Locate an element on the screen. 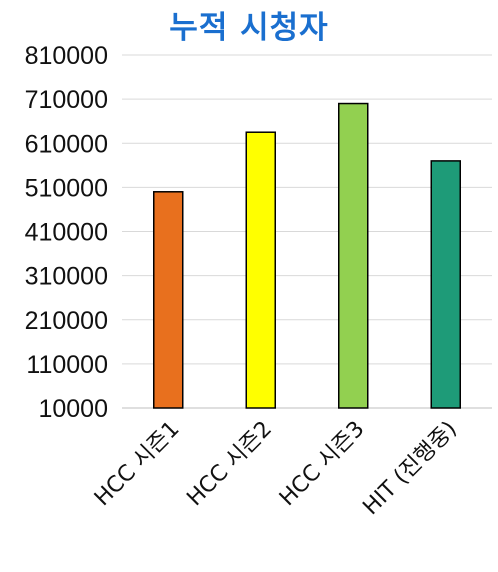 This screenshot has width=498, height=572. x-category-label: HCC 시즌3 is located at coordinates (322, 464).